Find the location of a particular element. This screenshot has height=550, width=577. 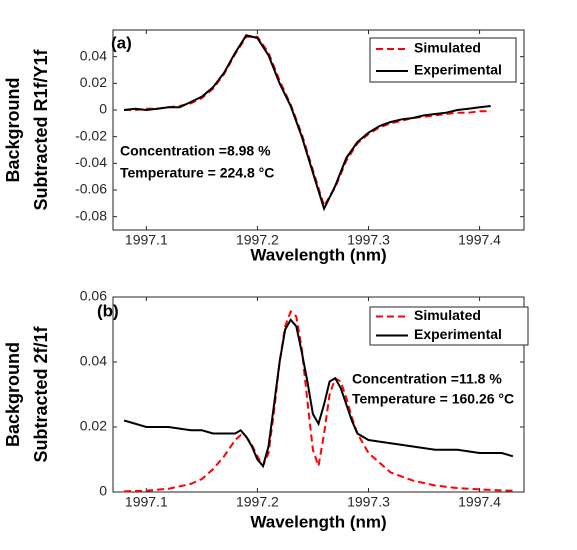

y-tick-label: -0.04 is located at coordinates (91, 162).